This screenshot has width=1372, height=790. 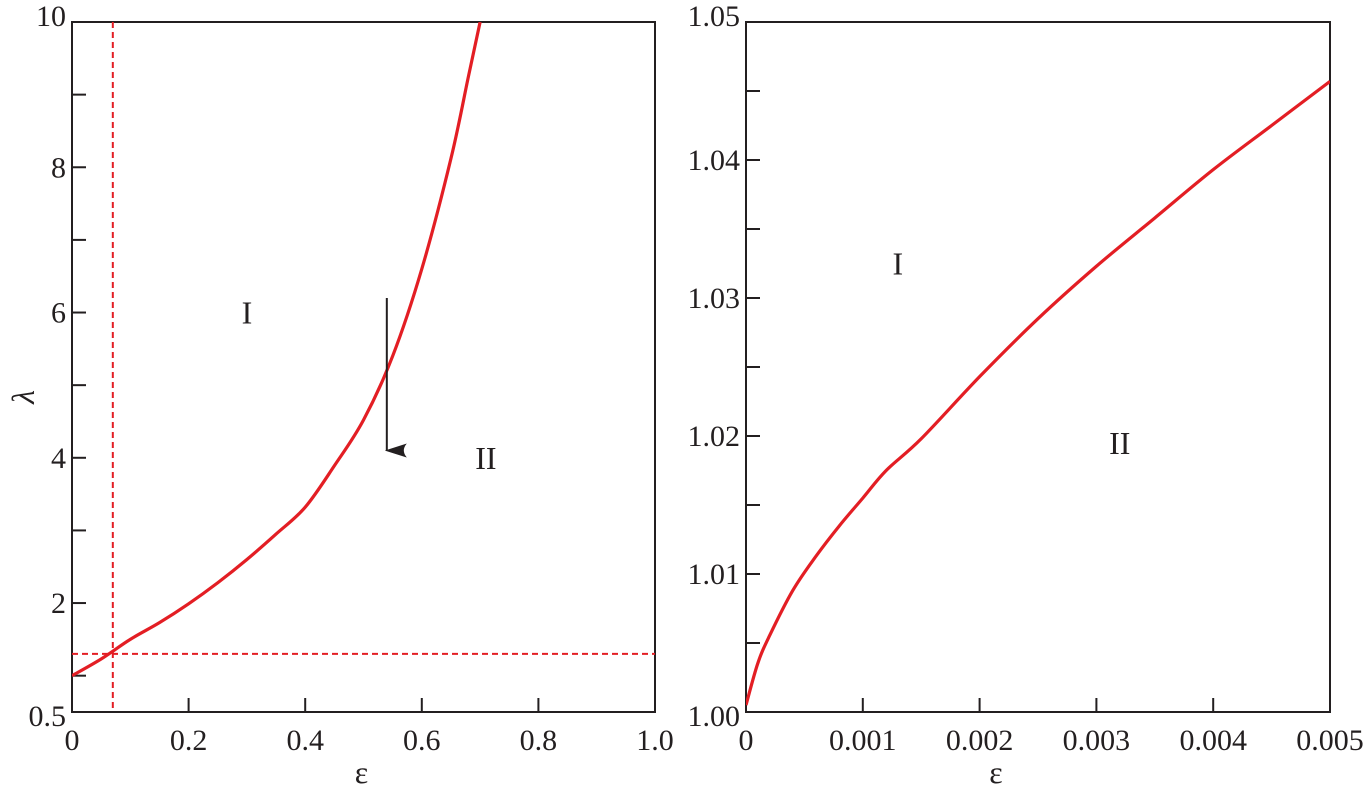 I want to click on right-x-tick-label: 0.003, so click(x=1097, y=740).